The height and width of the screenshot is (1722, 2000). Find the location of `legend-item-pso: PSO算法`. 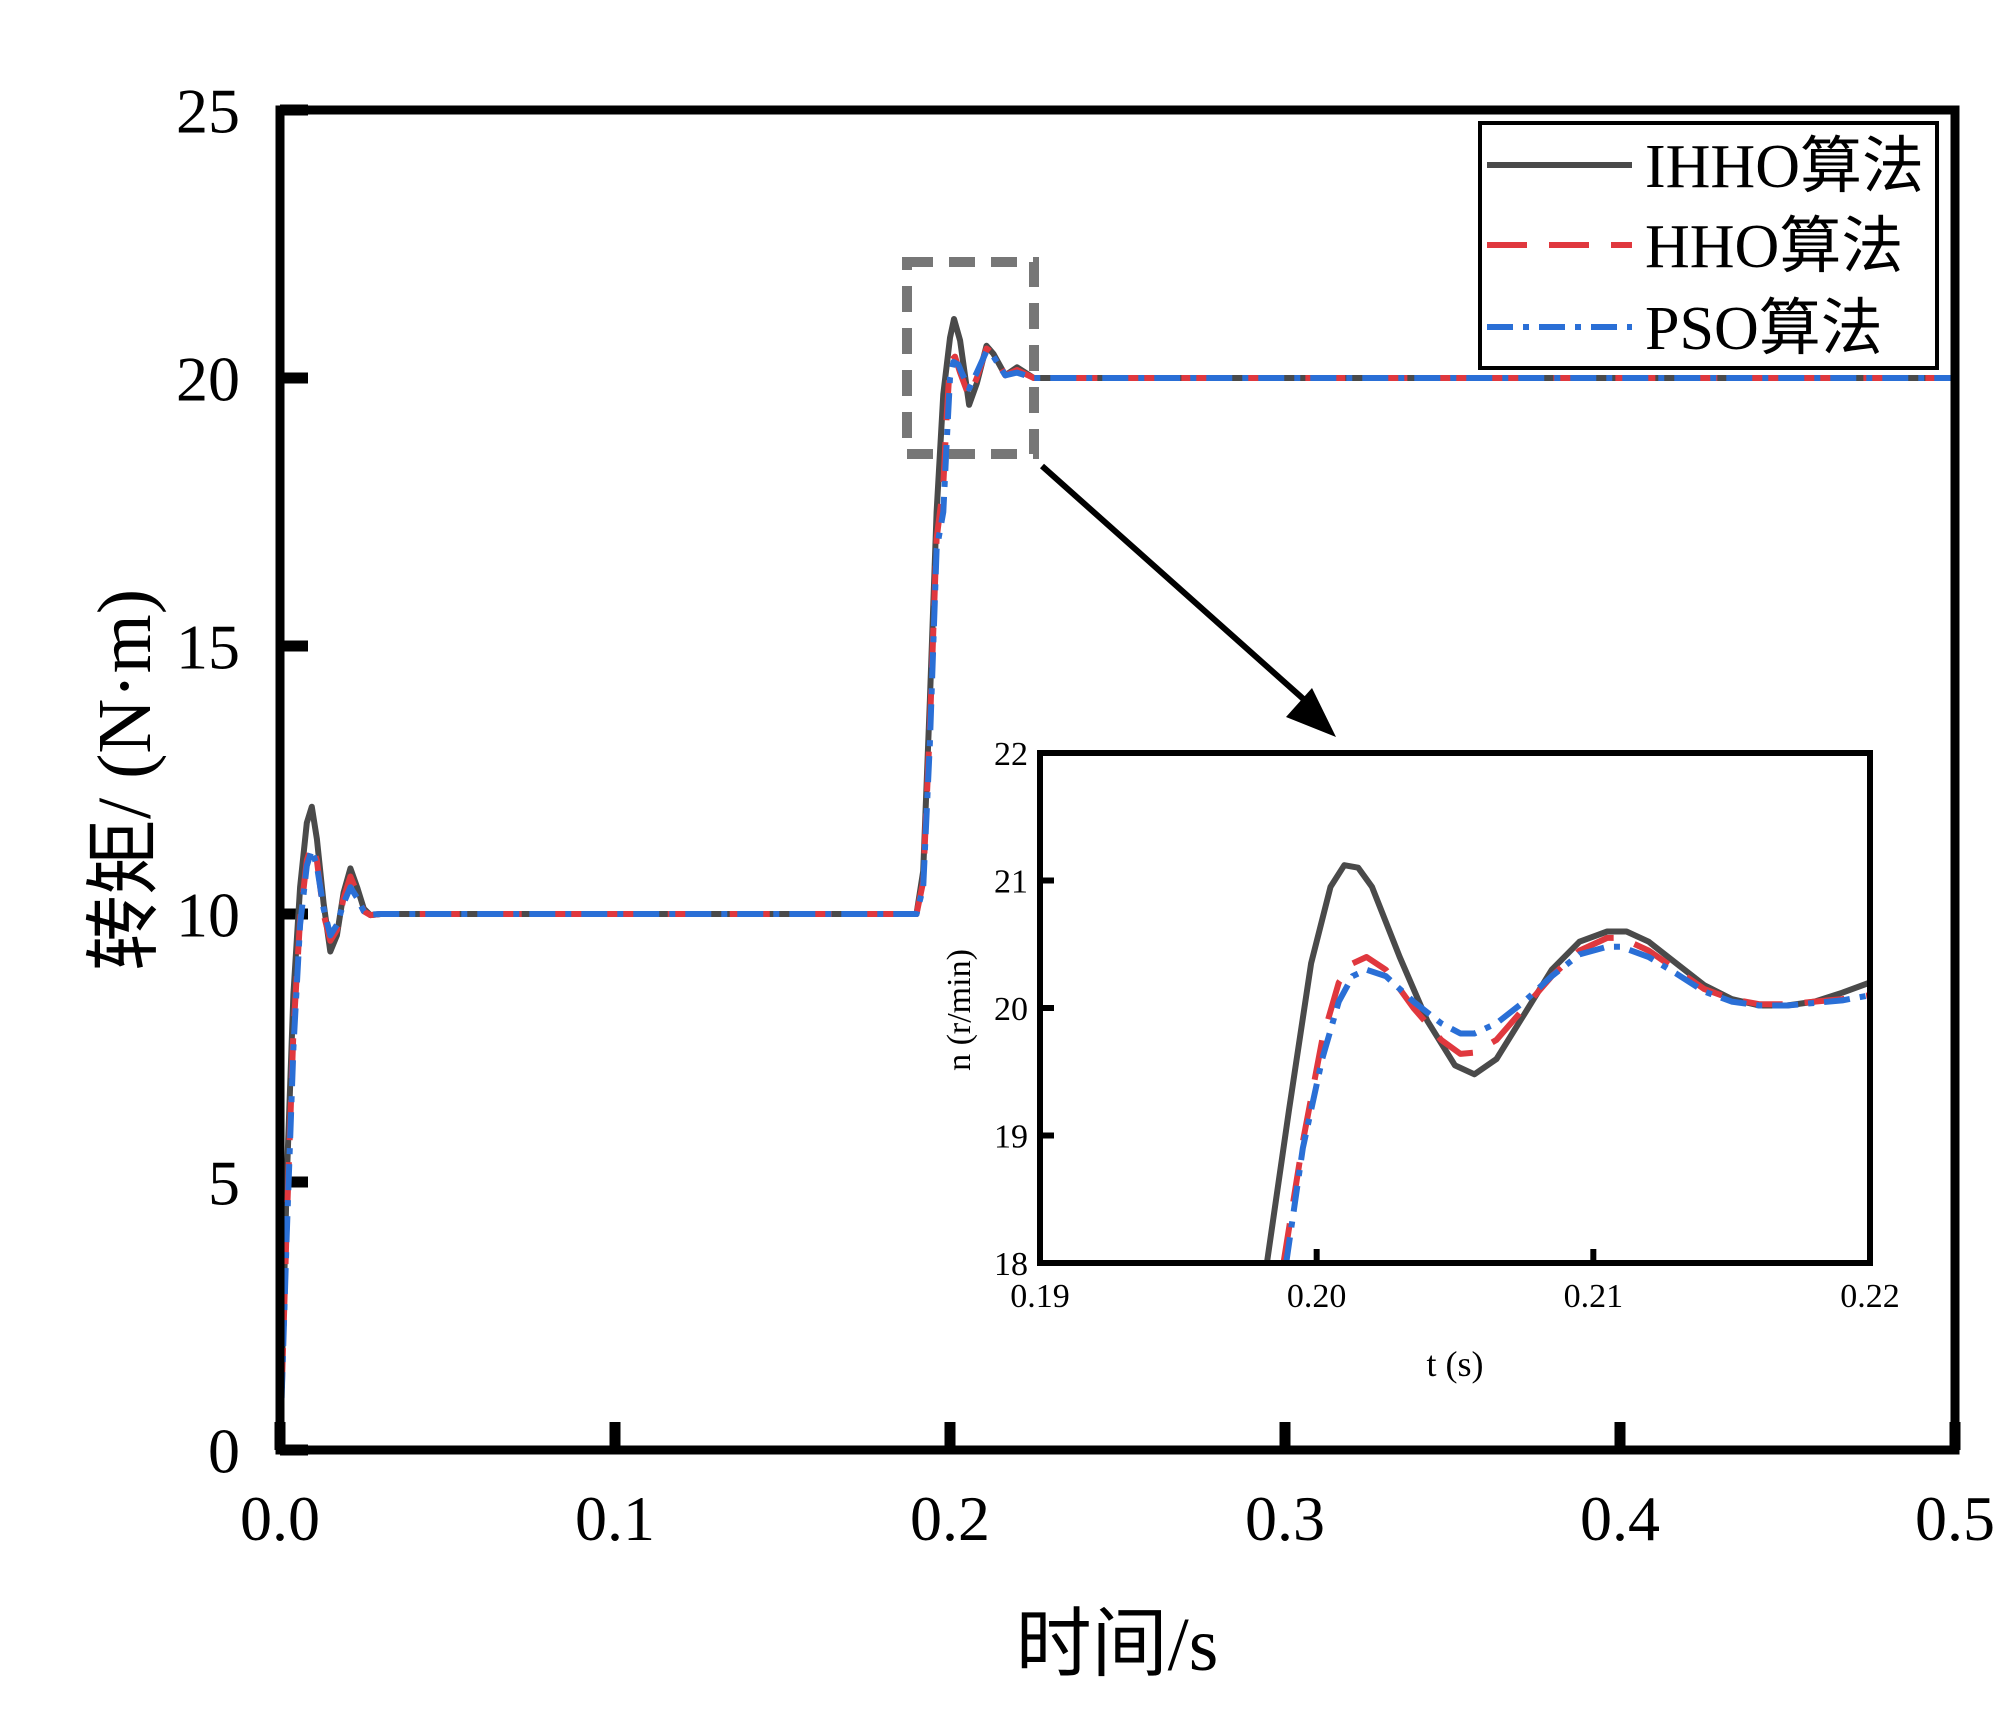

legend-item-pso: PSO算法 is located at coordinates (1685, 329).